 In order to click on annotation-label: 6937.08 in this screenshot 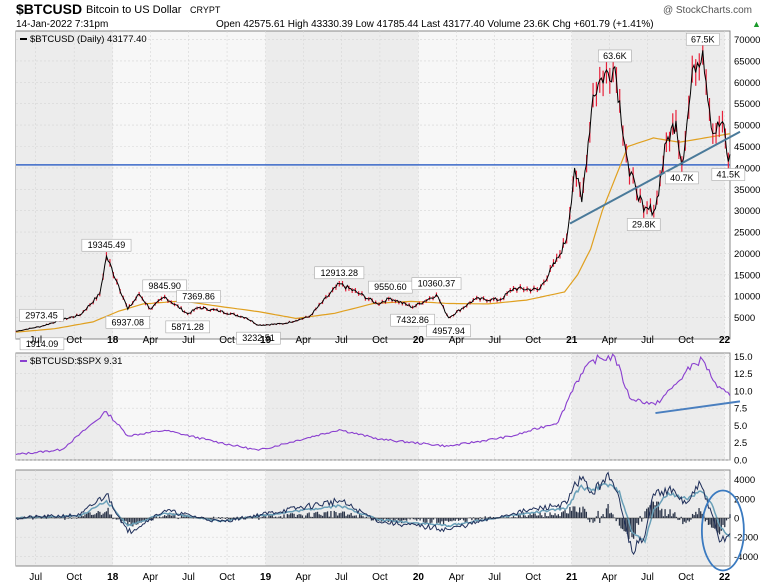, I will do `click(128, 322)`.